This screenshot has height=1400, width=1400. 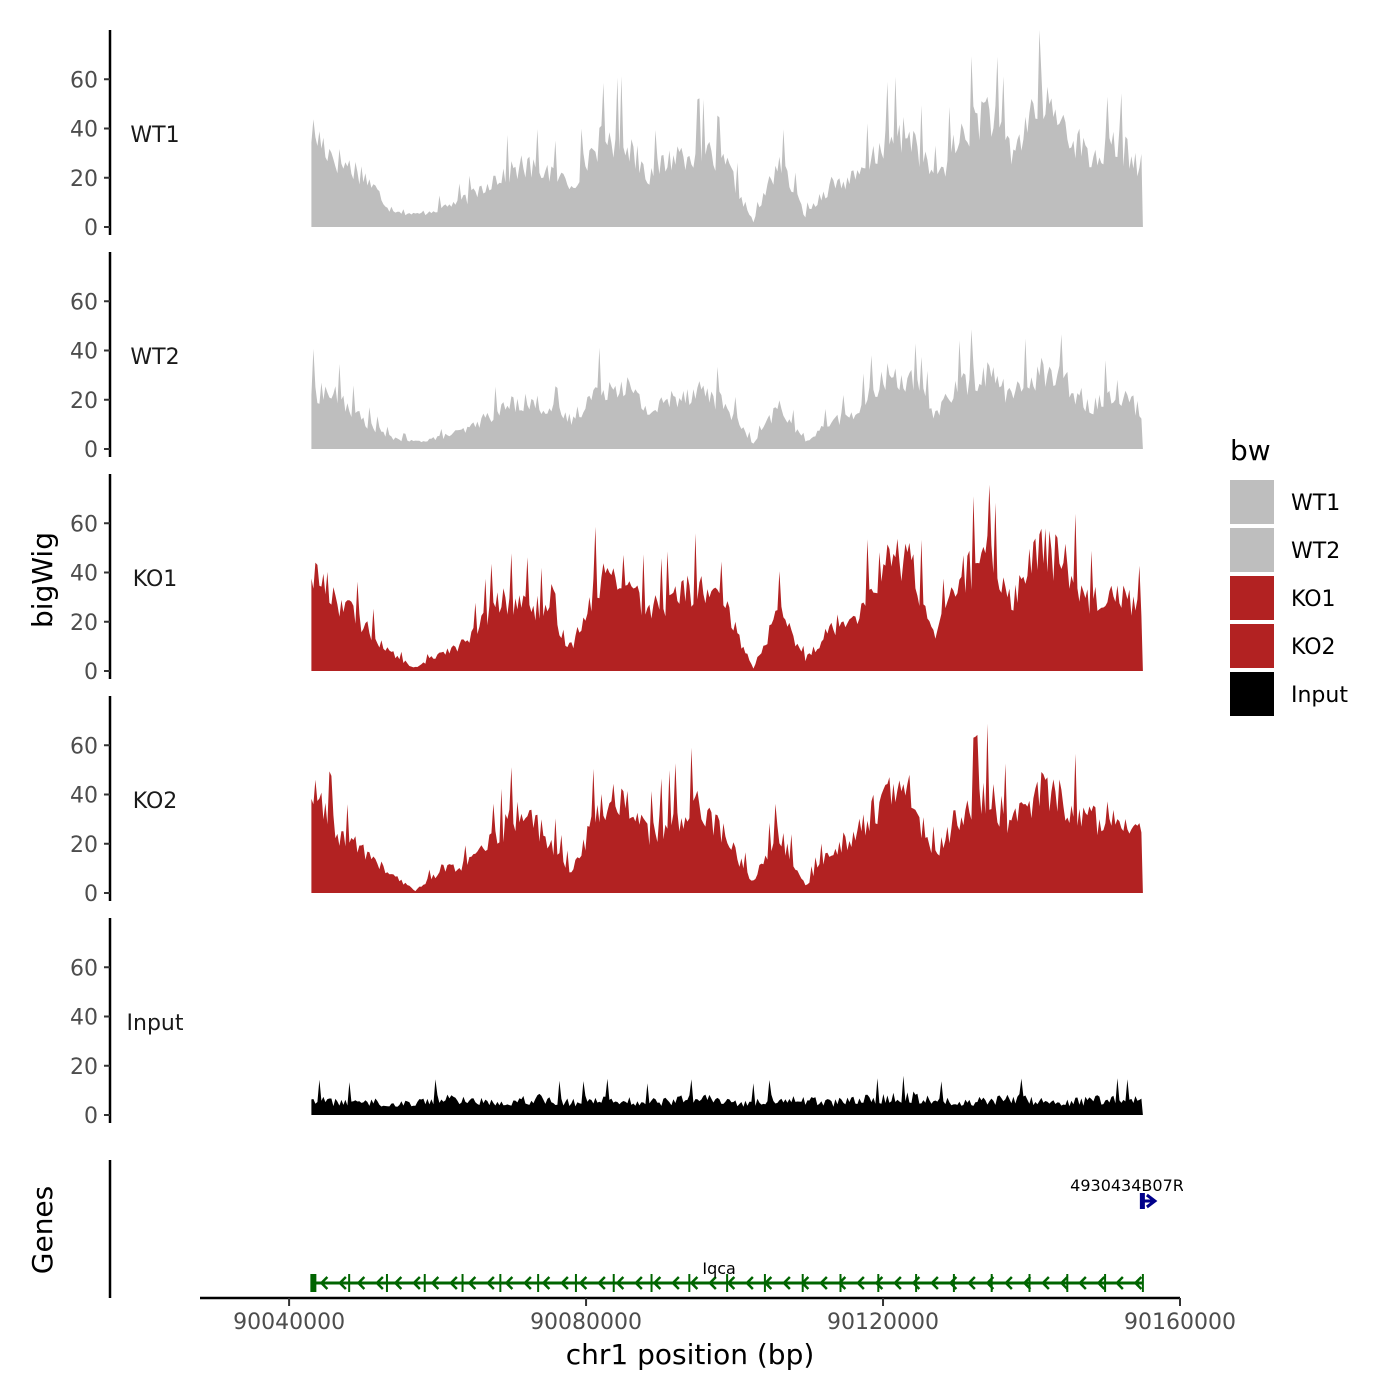 What do you see at coordinates (154, 135) in the screenshot?
I see `track-label: WT1` at bounding box center [154, 135].